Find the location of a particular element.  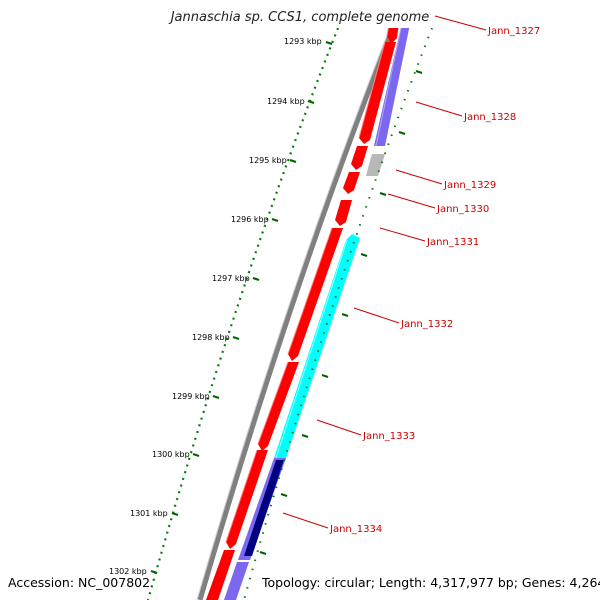

gene-label-group: Jann_1330 is located at coordinates (438, 204).